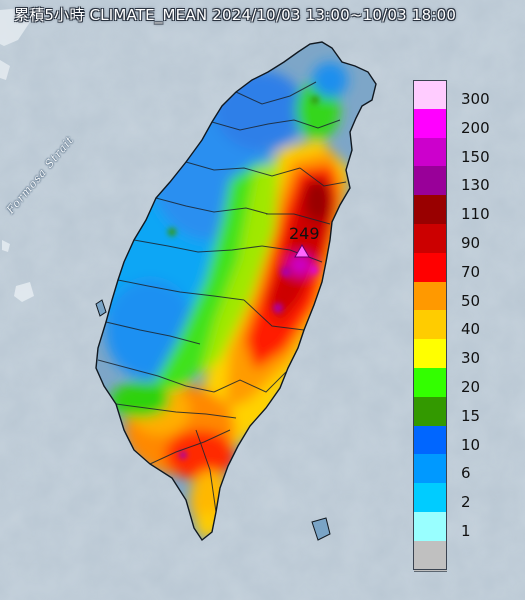 The width and height of the screenshot is (525, 600). What do you see at coordinates (475, 214) in the screenshot?
I see `legend-label: 110` at bounding box center [475, 214].